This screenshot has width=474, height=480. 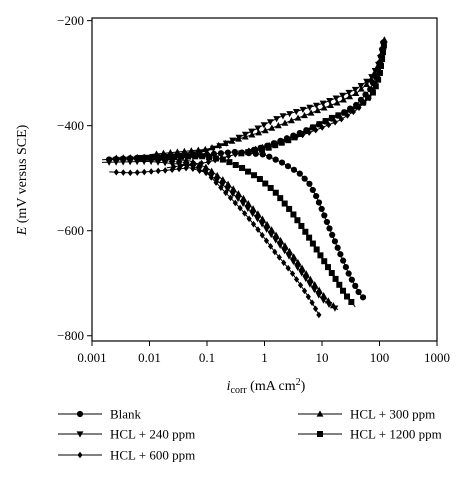 What do you see at coordinates (70, 335) in the screenshot?
I see `y-tick-label: −800` at bounding box center [70, 335].